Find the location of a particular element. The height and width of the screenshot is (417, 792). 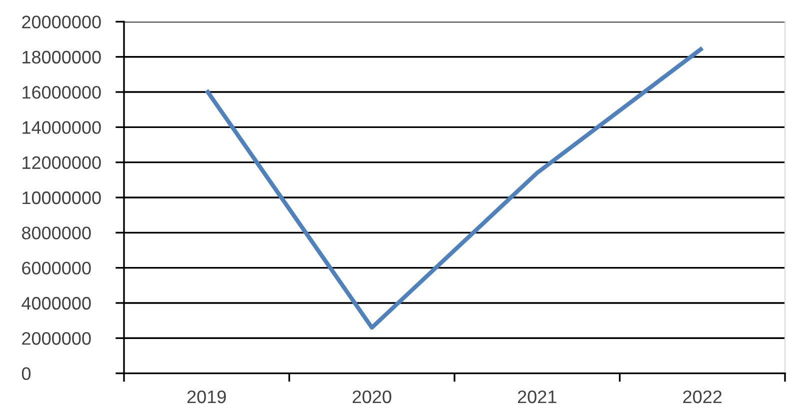

y-tick-label: 8000000 is located at coordinates (56, 233).